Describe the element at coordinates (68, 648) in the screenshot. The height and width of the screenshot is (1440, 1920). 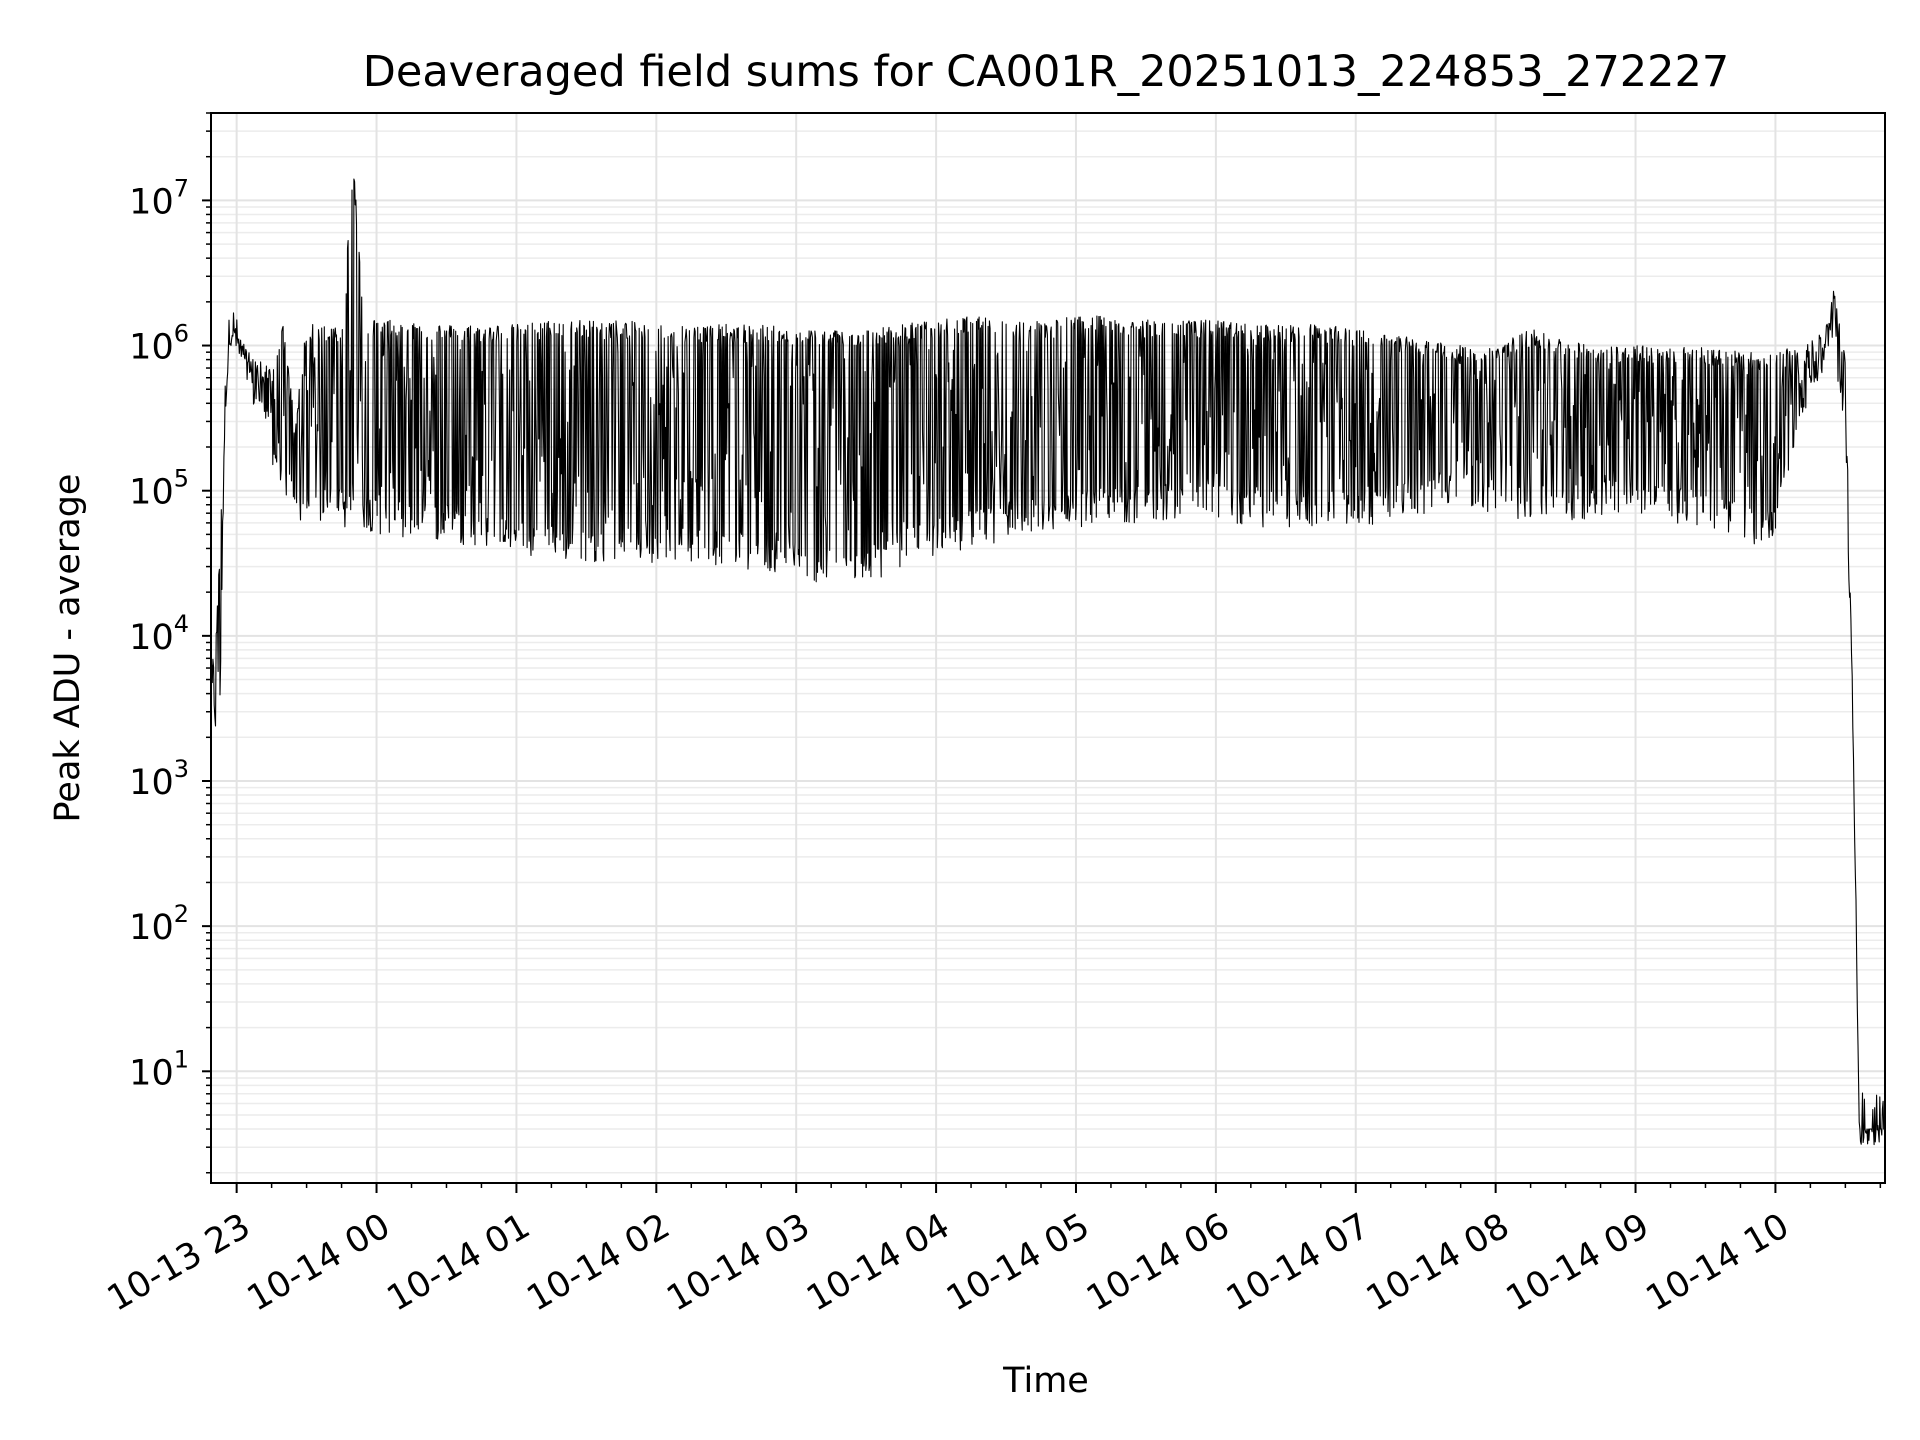
I see `y-axis-label: Peak ADU - average` at that location.